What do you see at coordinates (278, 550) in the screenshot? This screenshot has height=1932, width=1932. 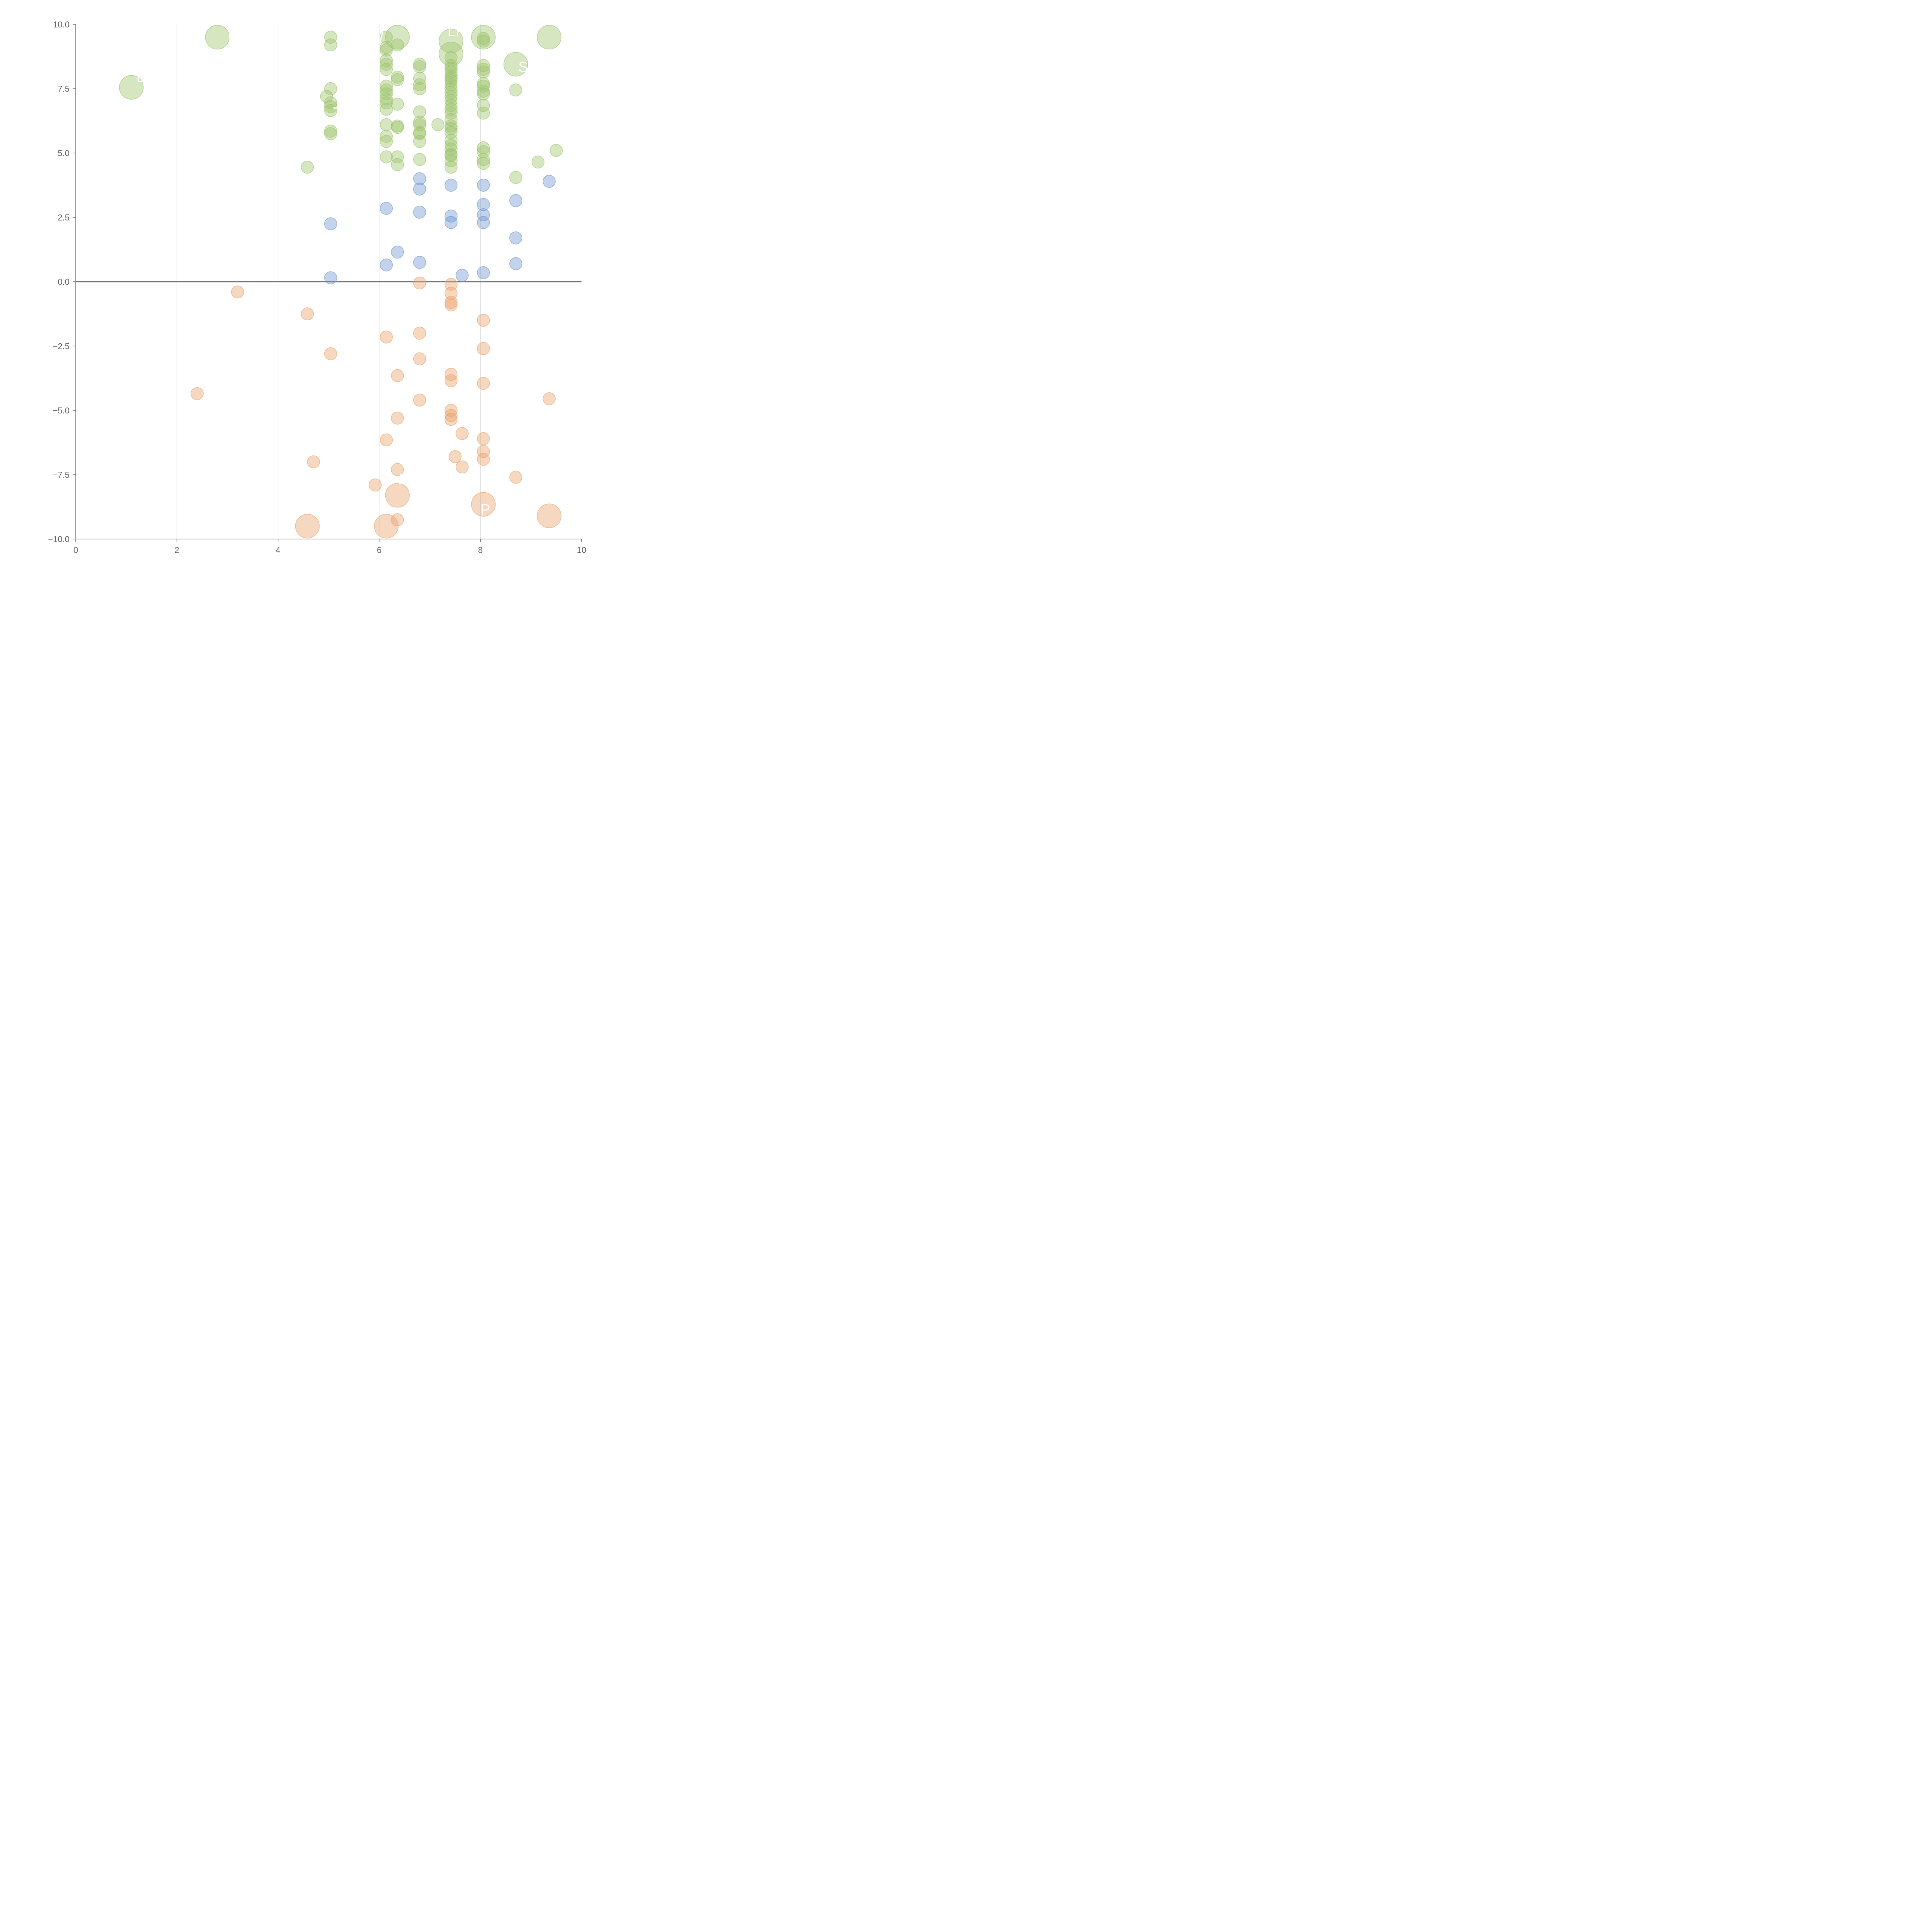 I see `x-tick-label: 4` at bounding box center [278, 550].